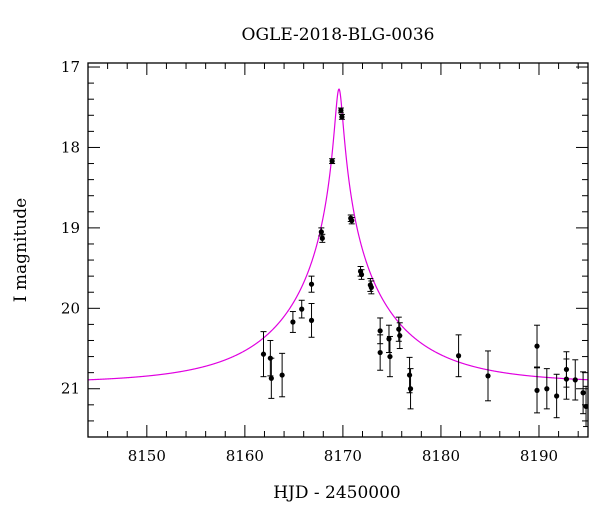  Describe the element at coordinates (70, 147) in the screenshot. I see `y-tick-label: 18` at that location.